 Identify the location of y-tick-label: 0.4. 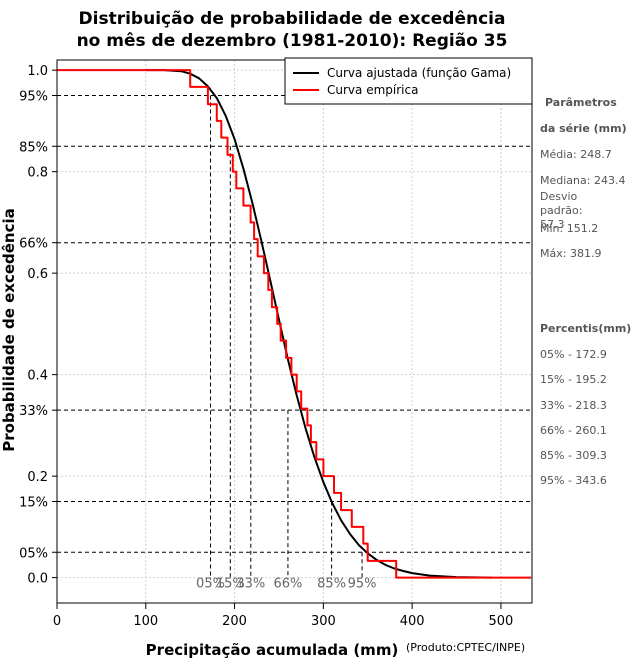
(37, 376).